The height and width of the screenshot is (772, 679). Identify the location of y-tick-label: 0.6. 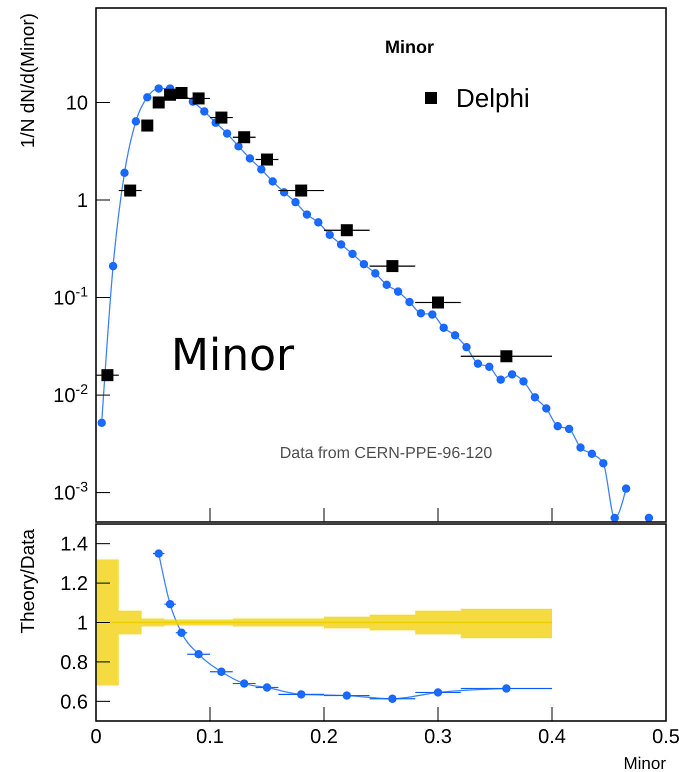
(74, 702).